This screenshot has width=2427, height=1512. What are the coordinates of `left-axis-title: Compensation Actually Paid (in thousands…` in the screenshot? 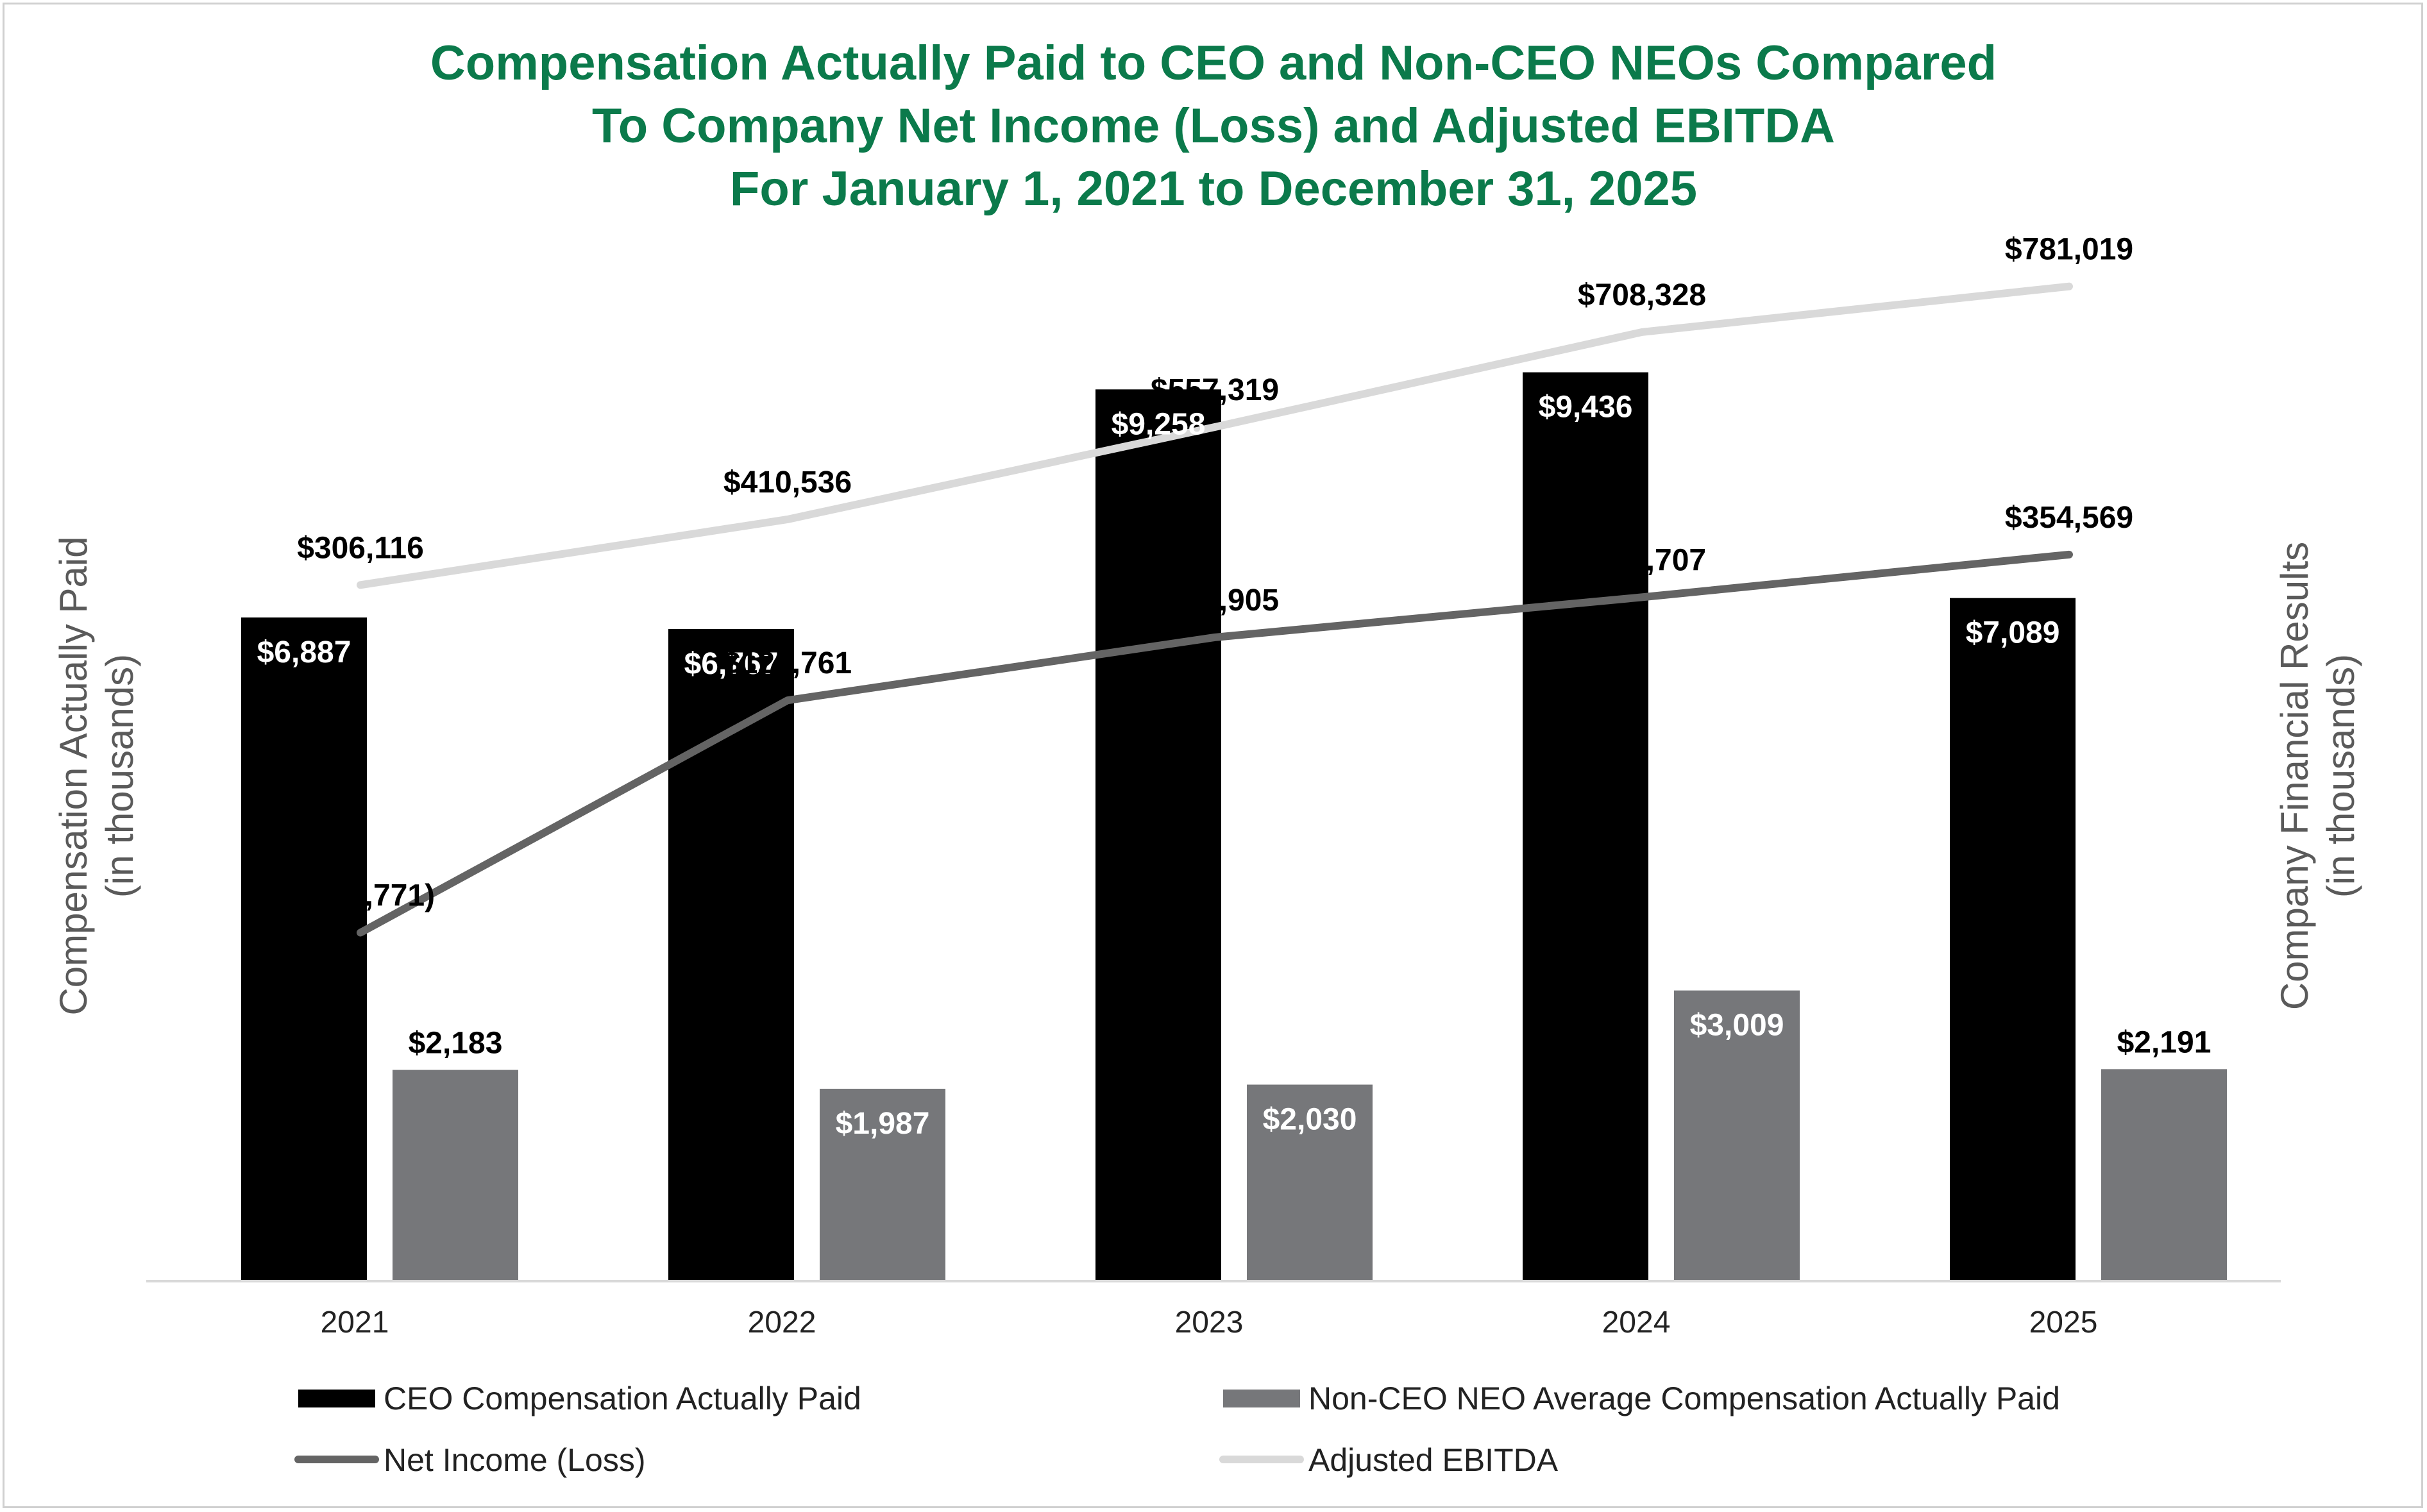 It's located at (96, 775).